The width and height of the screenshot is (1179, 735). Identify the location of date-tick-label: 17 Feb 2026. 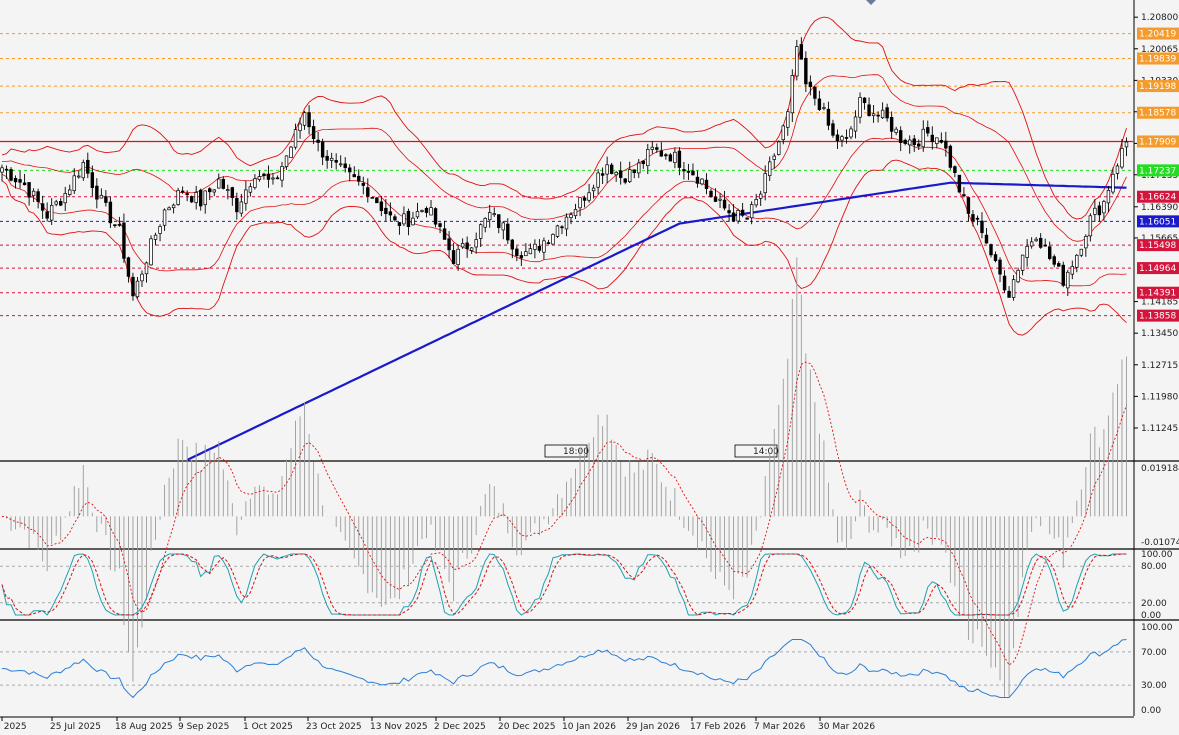
(718, 727).